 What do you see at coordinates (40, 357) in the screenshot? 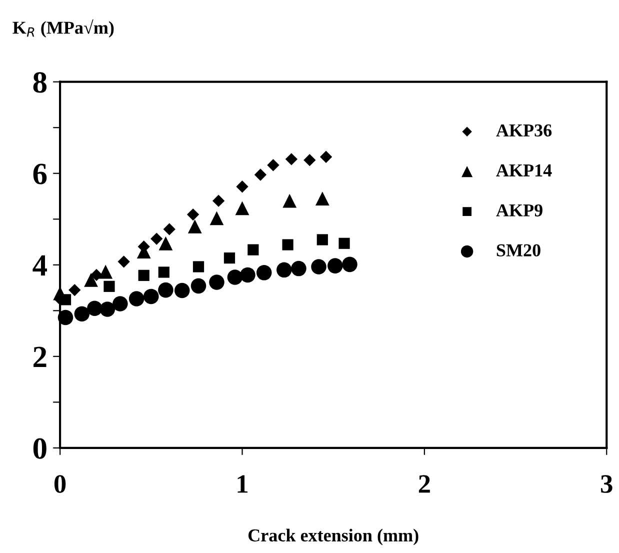
I see `y-tick-label: 2` at bounding box center [40, 357].